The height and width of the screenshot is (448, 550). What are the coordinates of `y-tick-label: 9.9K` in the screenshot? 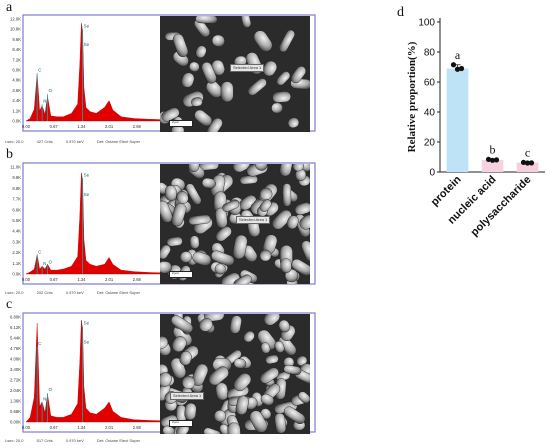 It's located at (16, 177).